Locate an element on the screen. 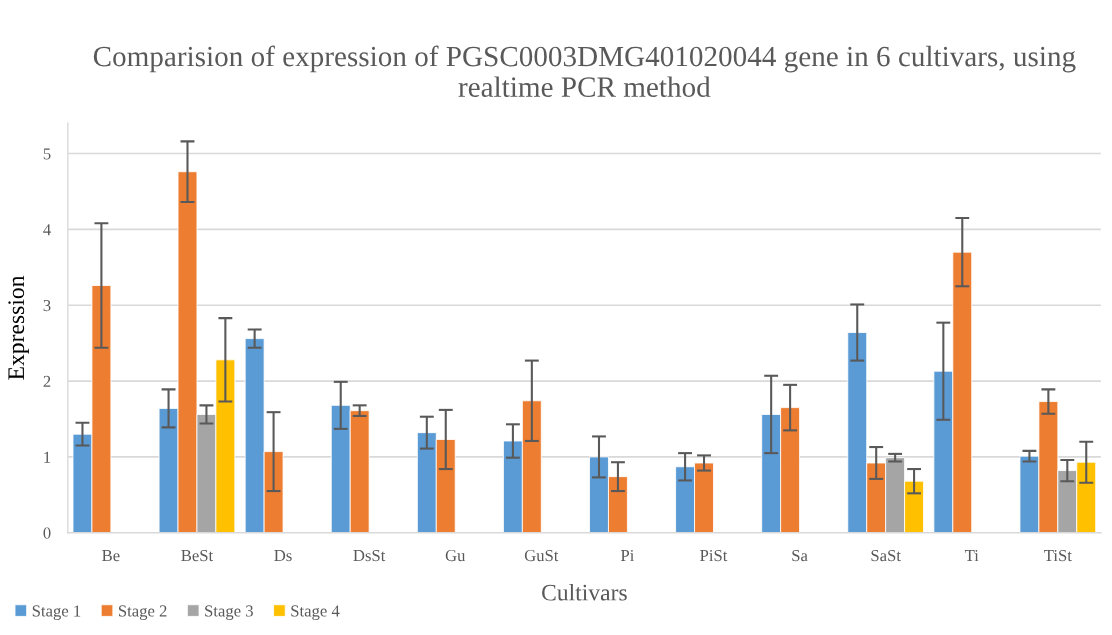 The image size is (1112, 635). y-tick-label: 5 is located at coordinates (47, 154).